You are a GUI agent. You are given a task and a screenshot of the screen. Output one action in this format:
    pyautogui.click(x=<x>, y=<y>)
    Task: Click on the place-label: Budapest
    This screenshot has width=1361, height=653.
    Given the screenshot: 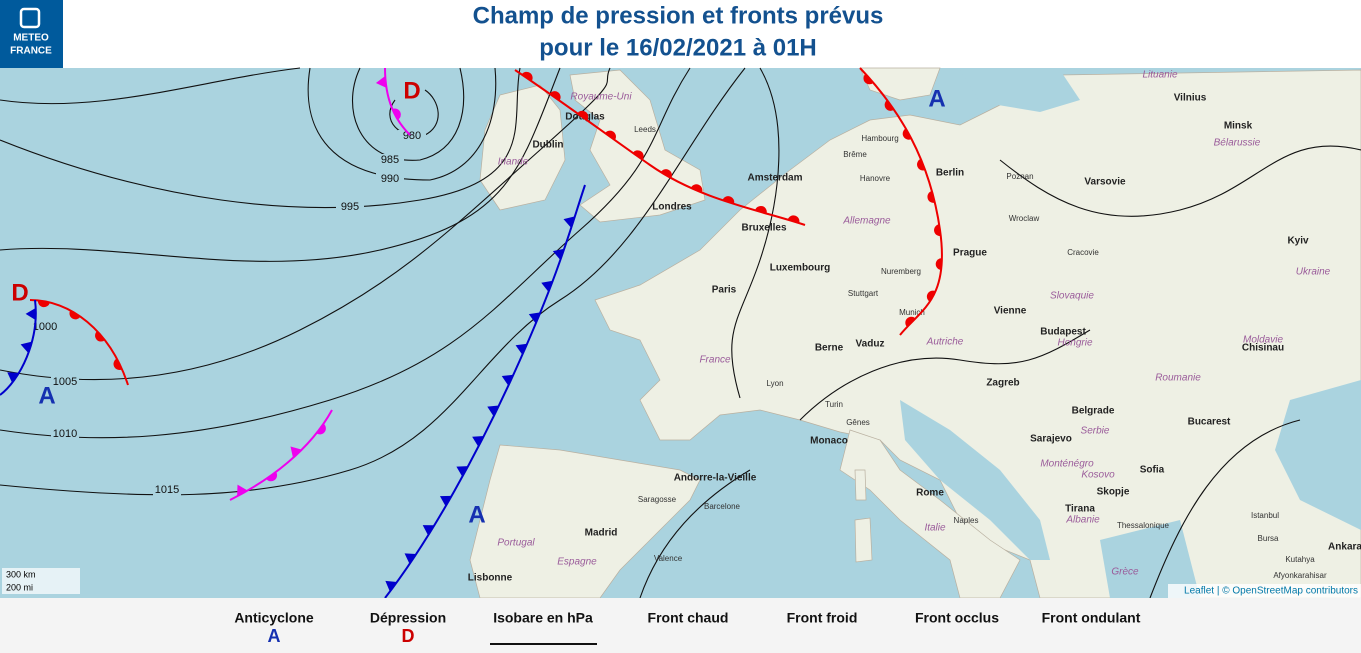 What is the action you would take?
    pyautogui.click(x=1063, y=332)
    